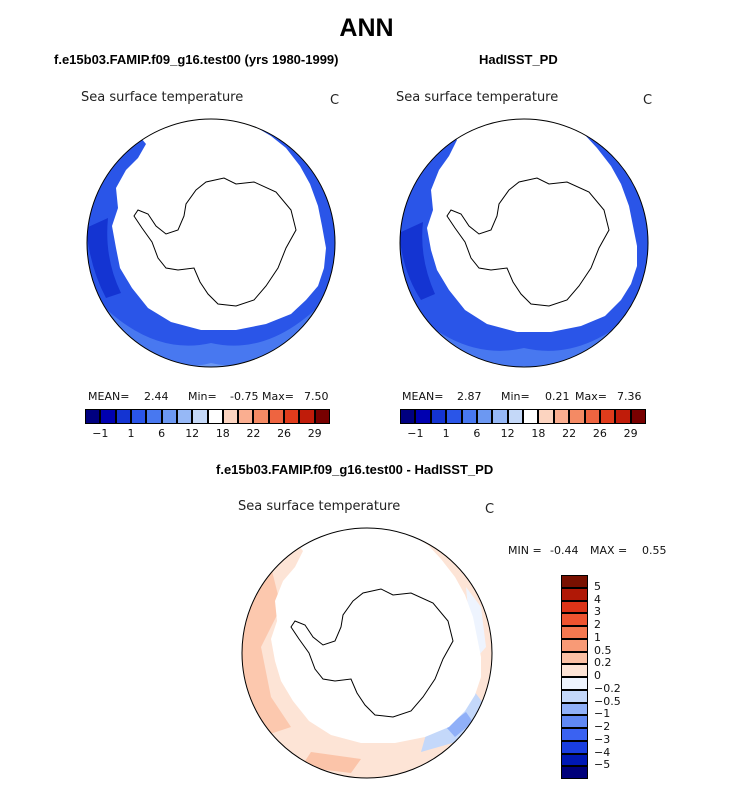 Image resolution: width=733 pixels, height=788 pixels. Describe the element at coordinates (591, 396) in the screenshot. I see `panel-2-max-label: Max=` at that location.